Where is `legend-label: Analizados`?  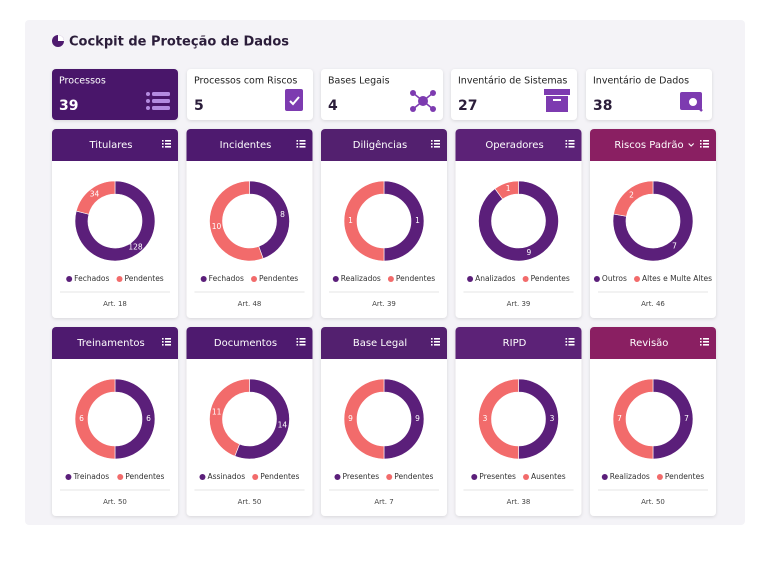 legend-label: Analizados is located at coordinates (495, 278).